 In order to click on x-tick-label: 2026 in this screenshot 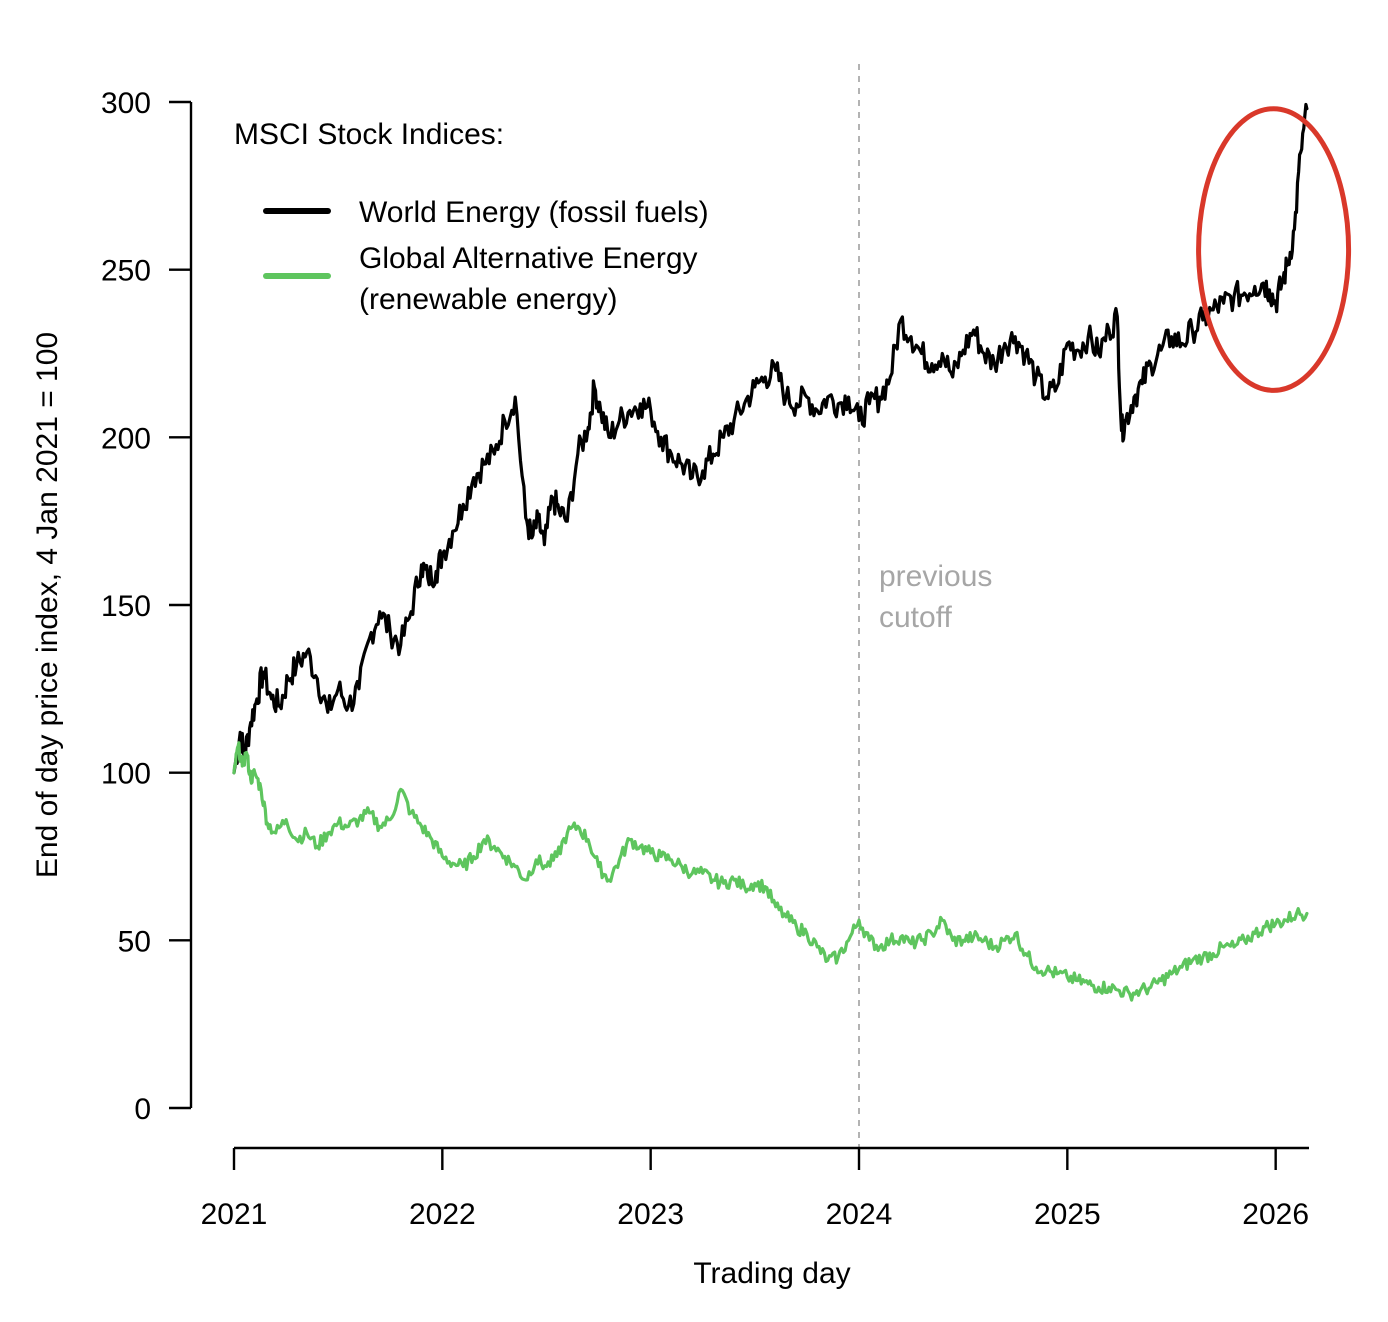, I will do `click(1275, 1214)`.